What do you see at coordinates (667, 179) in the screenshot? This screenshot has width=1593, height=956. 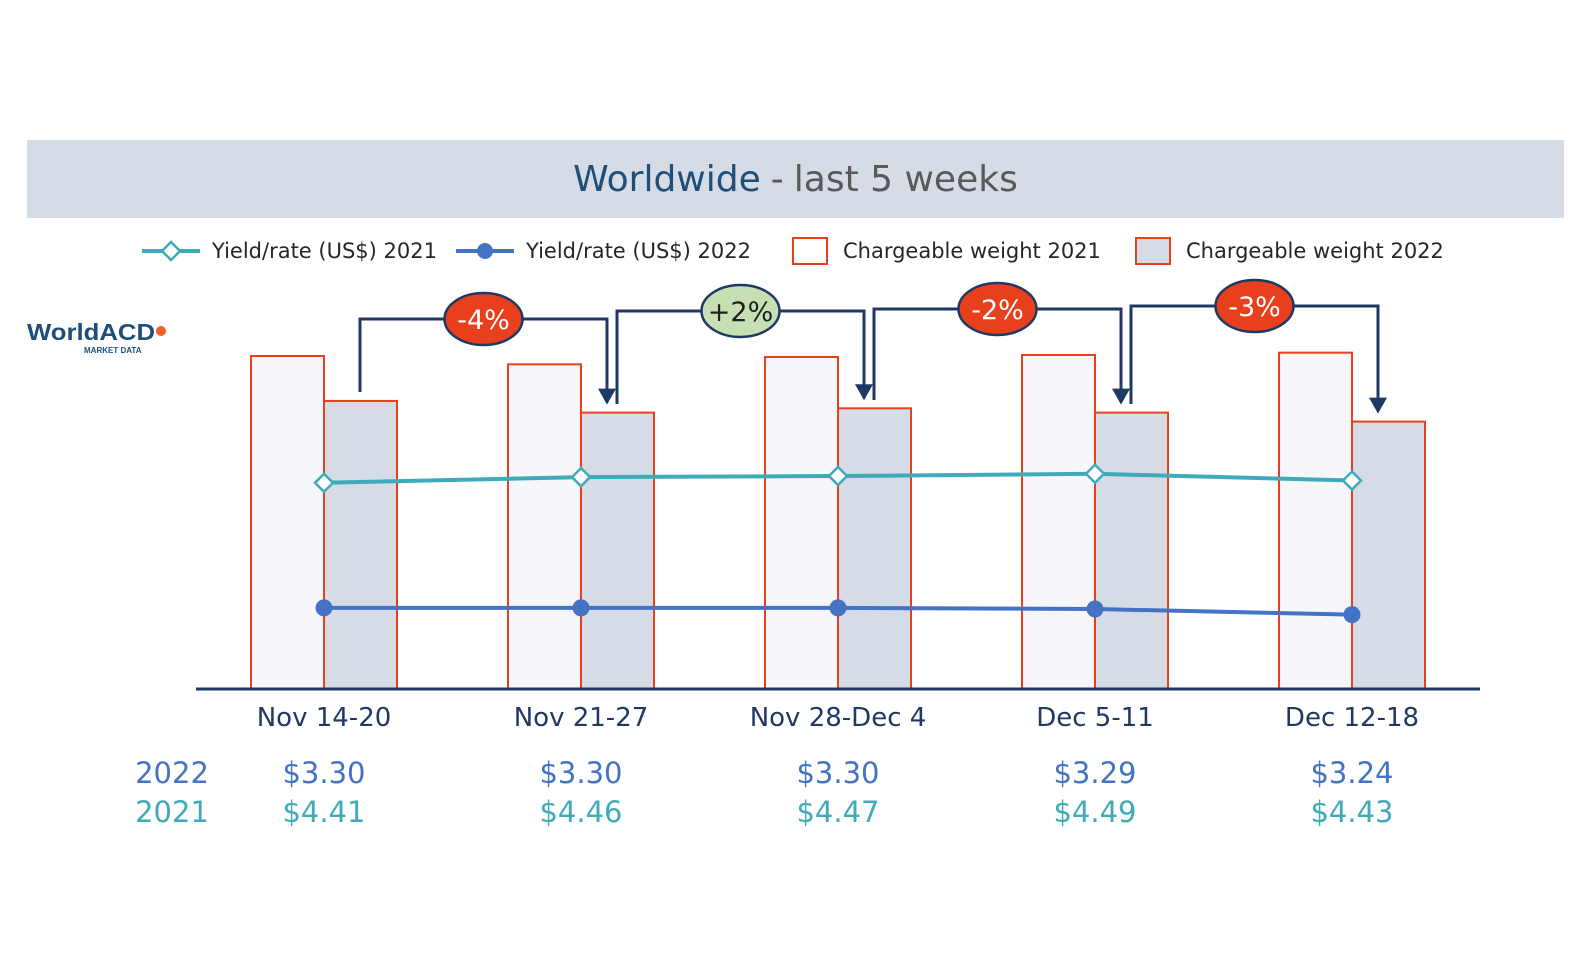 I see `title-main: Worldwide` at bounding box center [667, 179].